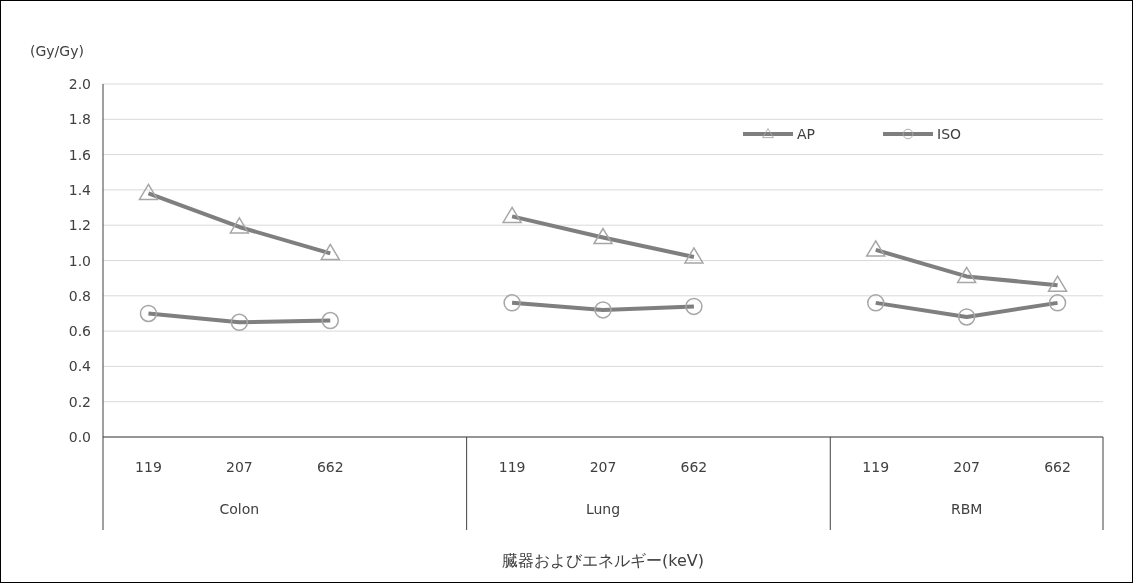 The image size is (1133, 583). I want to click on legend-label: AP, so click(806, 134).